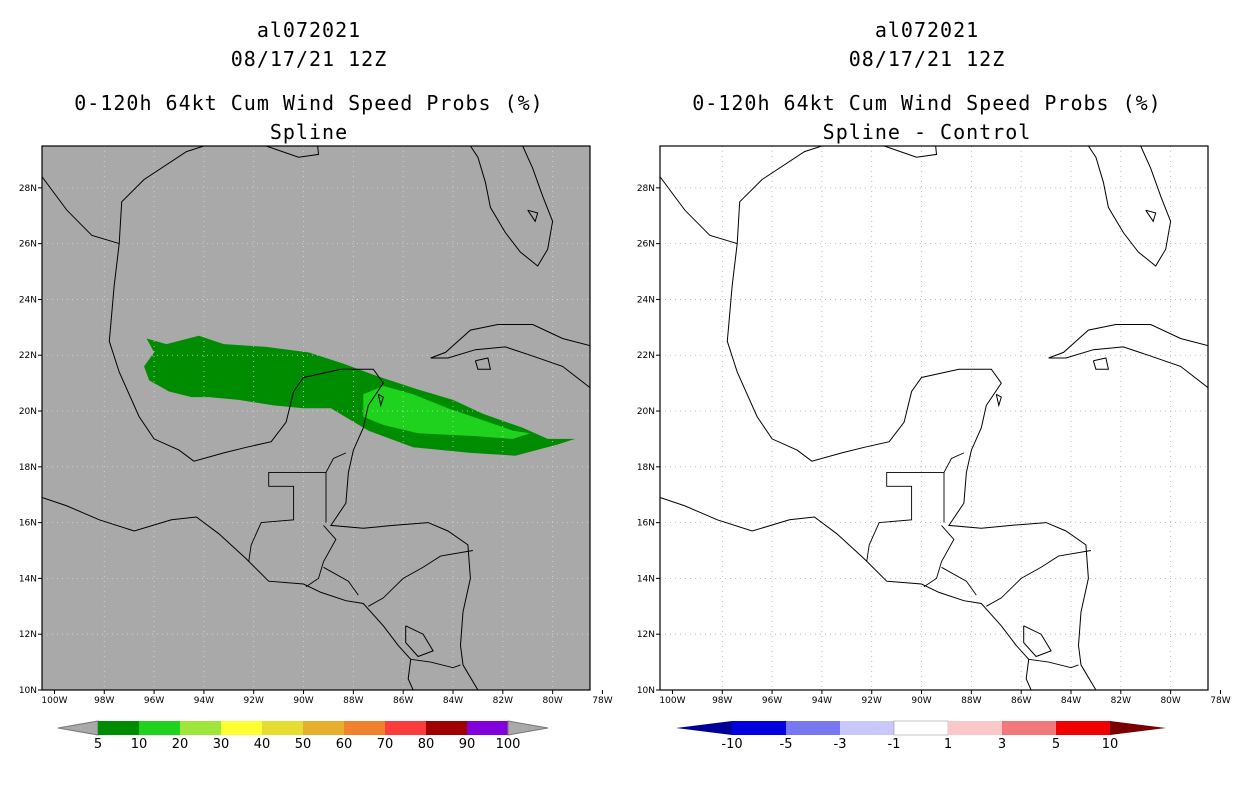  Describe the element at coordinates (646, 635) in the screenshot. I see `lat-tick-label: 12N` at that location.